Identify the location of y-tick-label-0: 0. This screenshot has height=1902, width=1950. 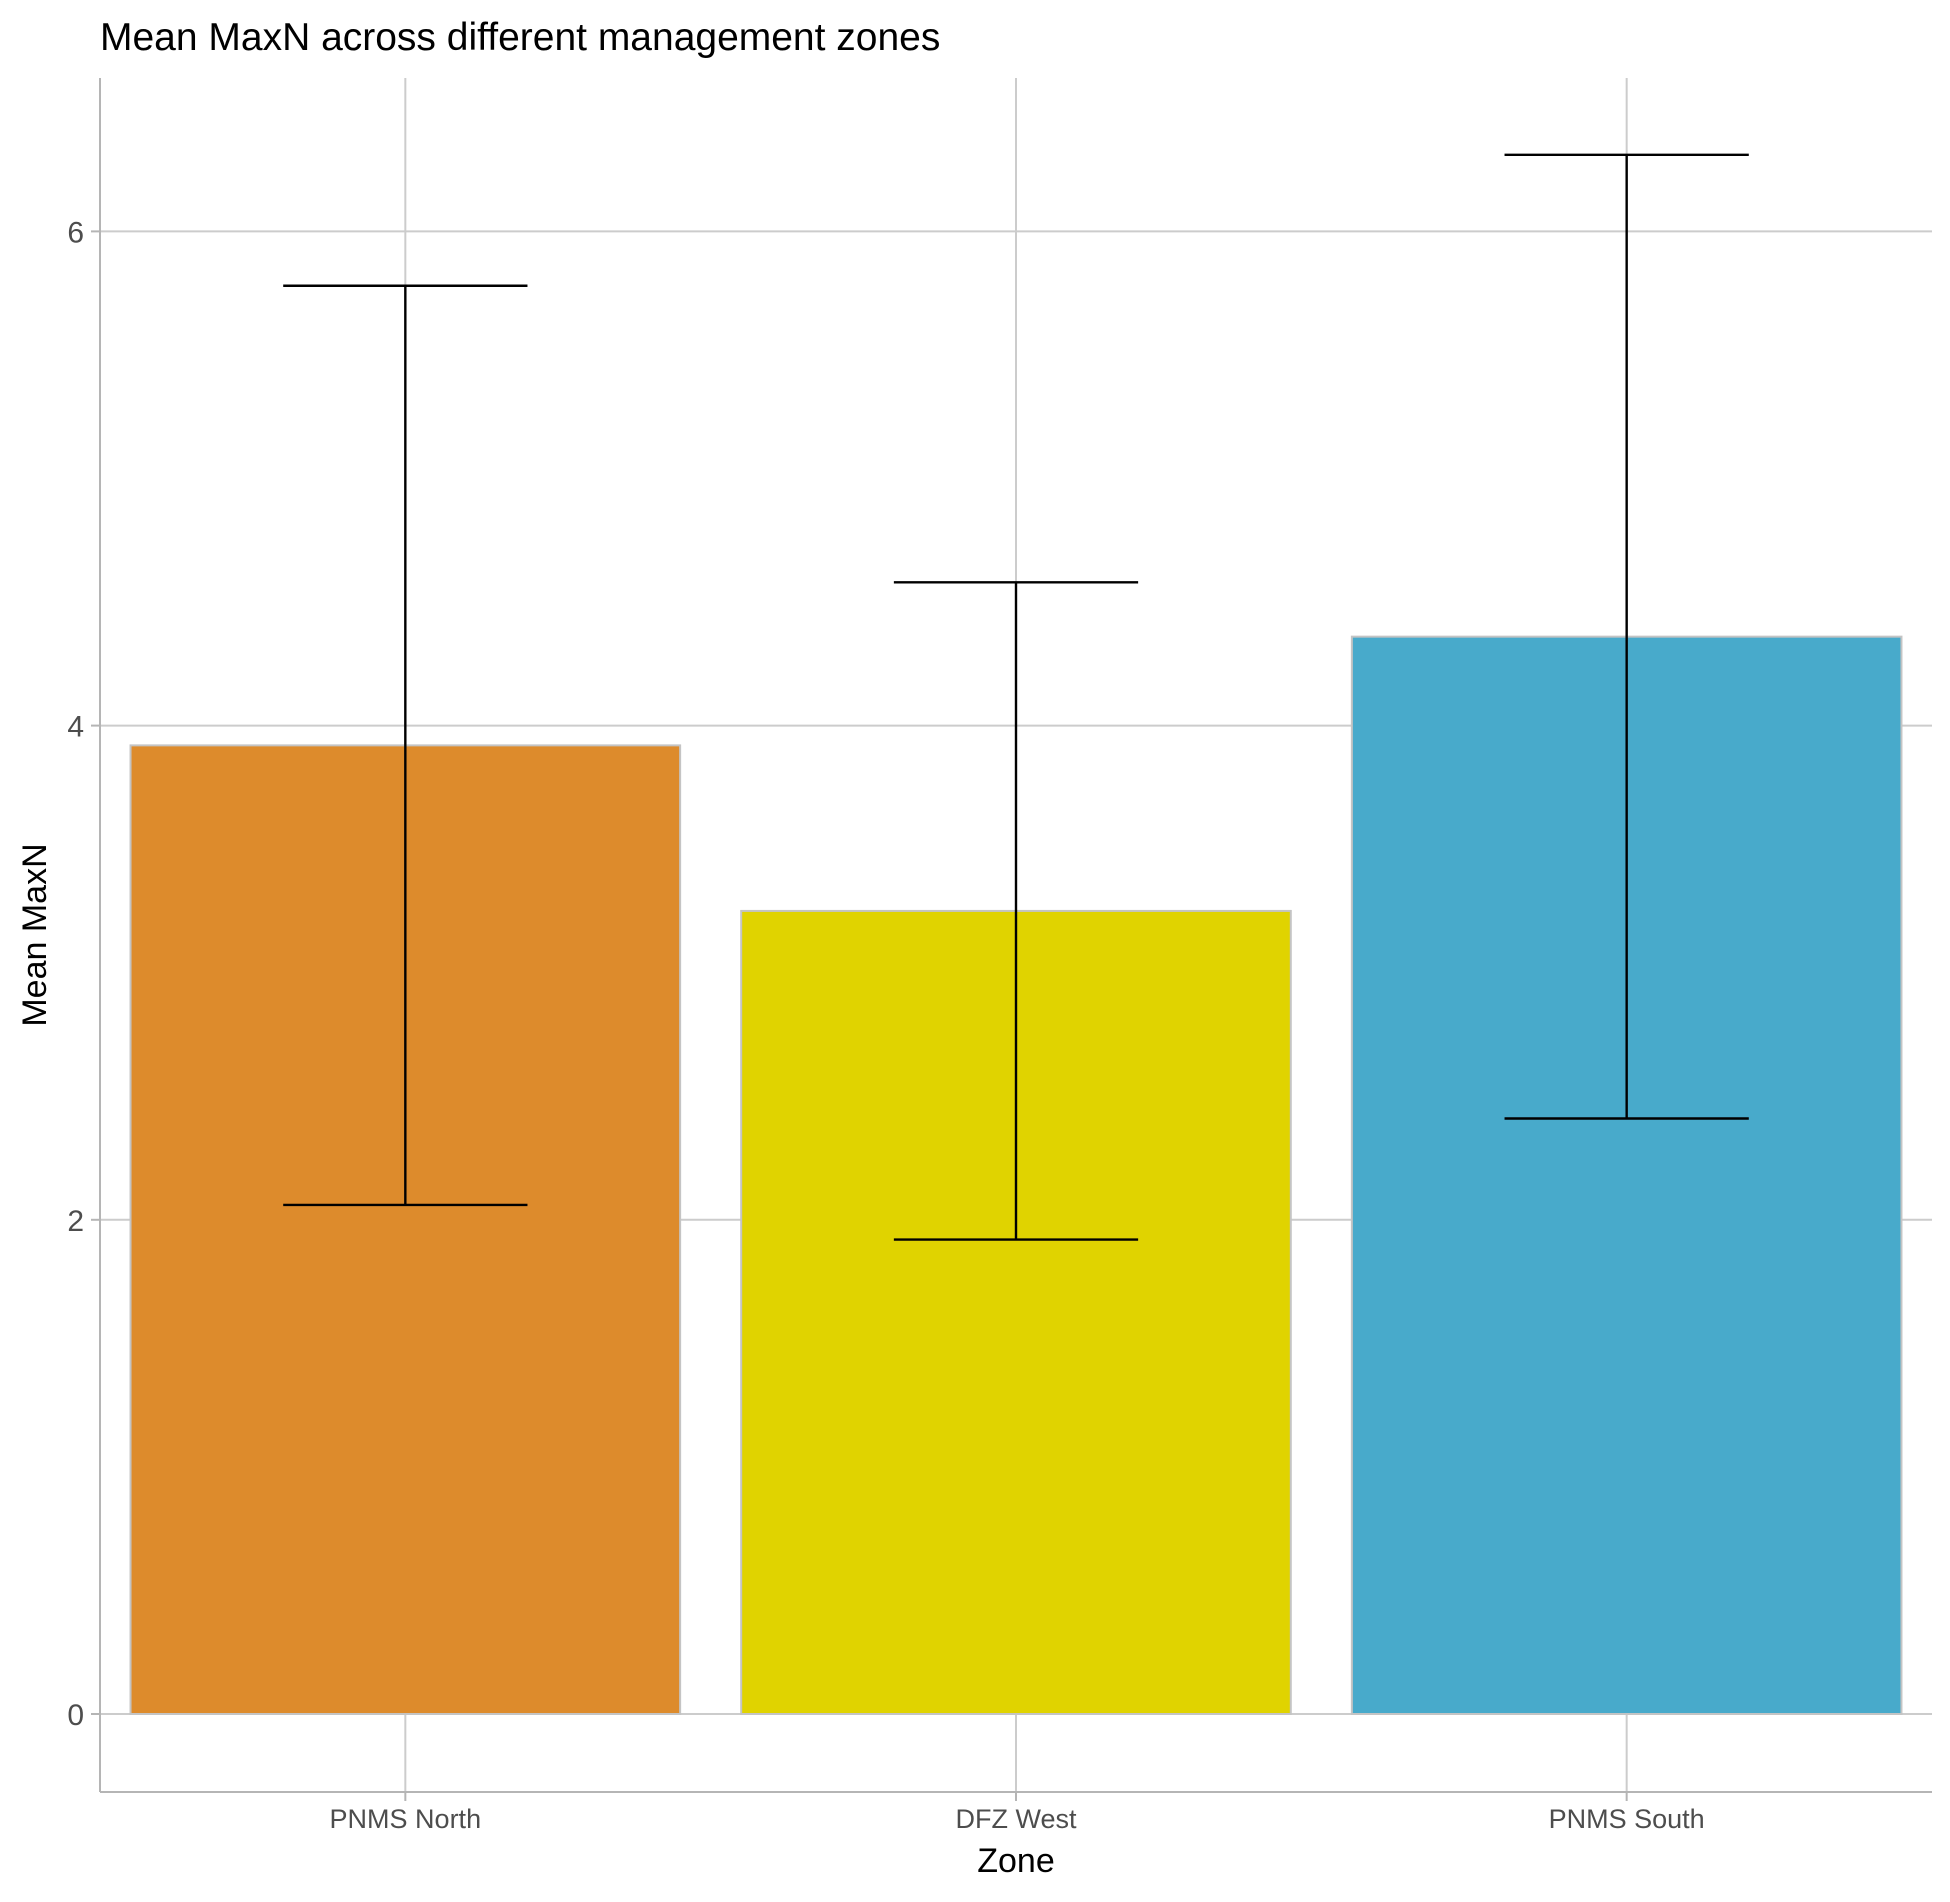
(75, 1715).